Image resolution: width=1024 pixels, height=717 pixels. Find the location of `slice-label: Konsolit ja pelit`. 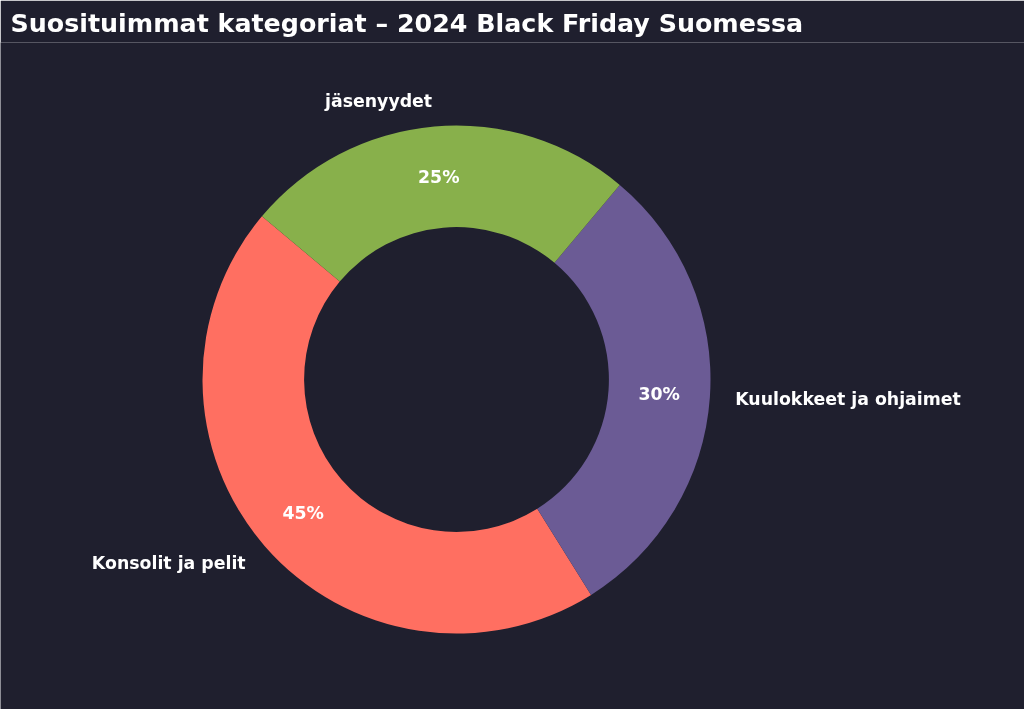

slice-label: Konsolit ja pelit is located at coordinates (168, 562).